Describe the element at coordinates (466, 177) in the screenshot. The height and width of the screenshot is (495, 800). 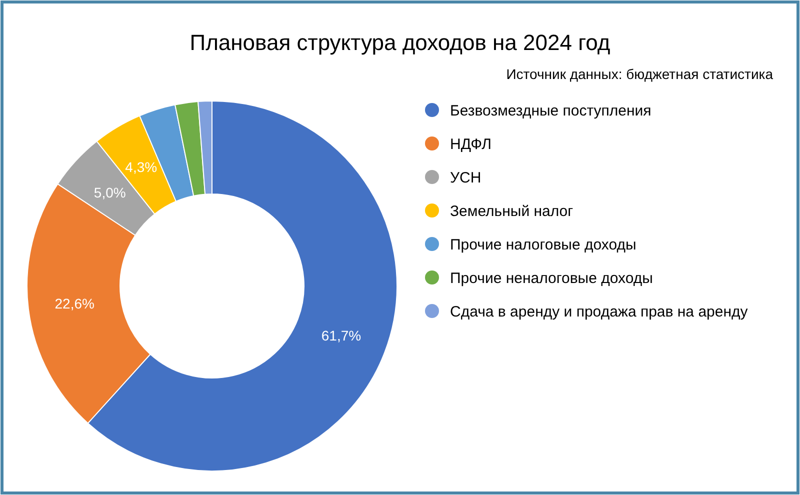
I see `legend-label: УСН` at that location.